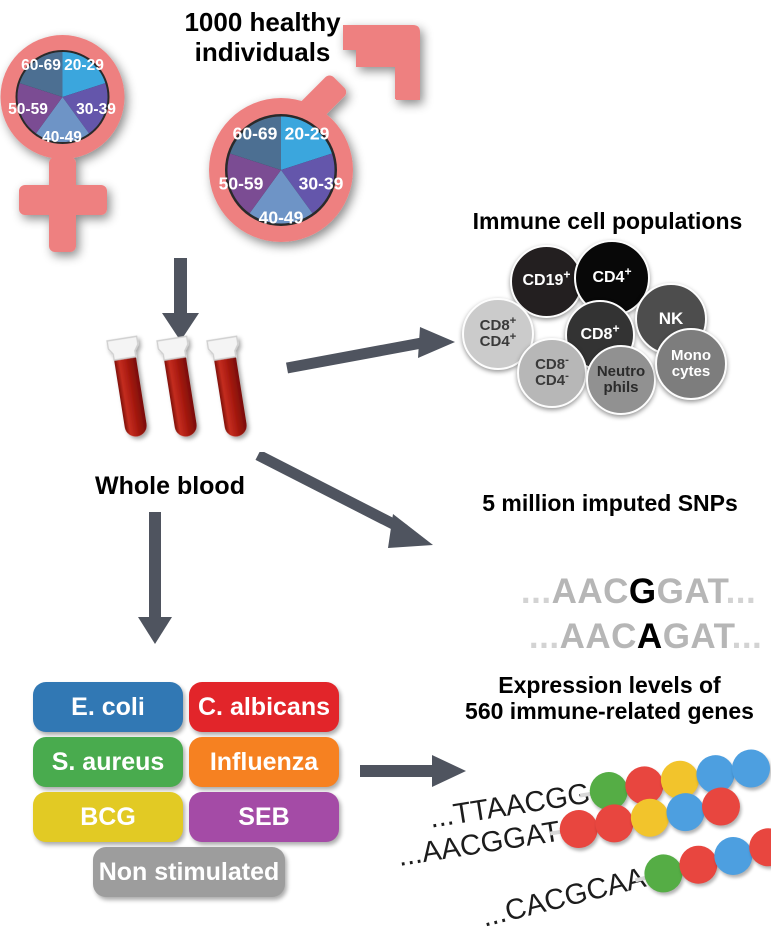  I want to click on stim-label: BCG, so click(108, 816).